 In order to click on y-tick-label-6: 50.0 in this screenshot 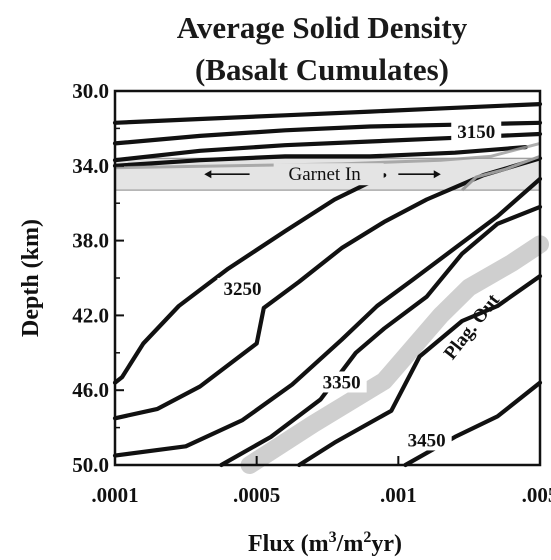, I will do `click(90, 465)`.